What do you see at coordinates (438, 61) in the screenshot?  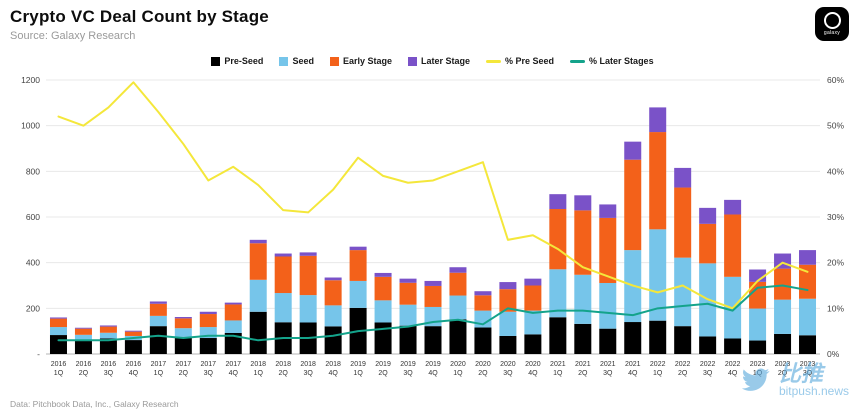 I see `legend-item-later-stage: Later Stage` at bounding box center [438, 61].